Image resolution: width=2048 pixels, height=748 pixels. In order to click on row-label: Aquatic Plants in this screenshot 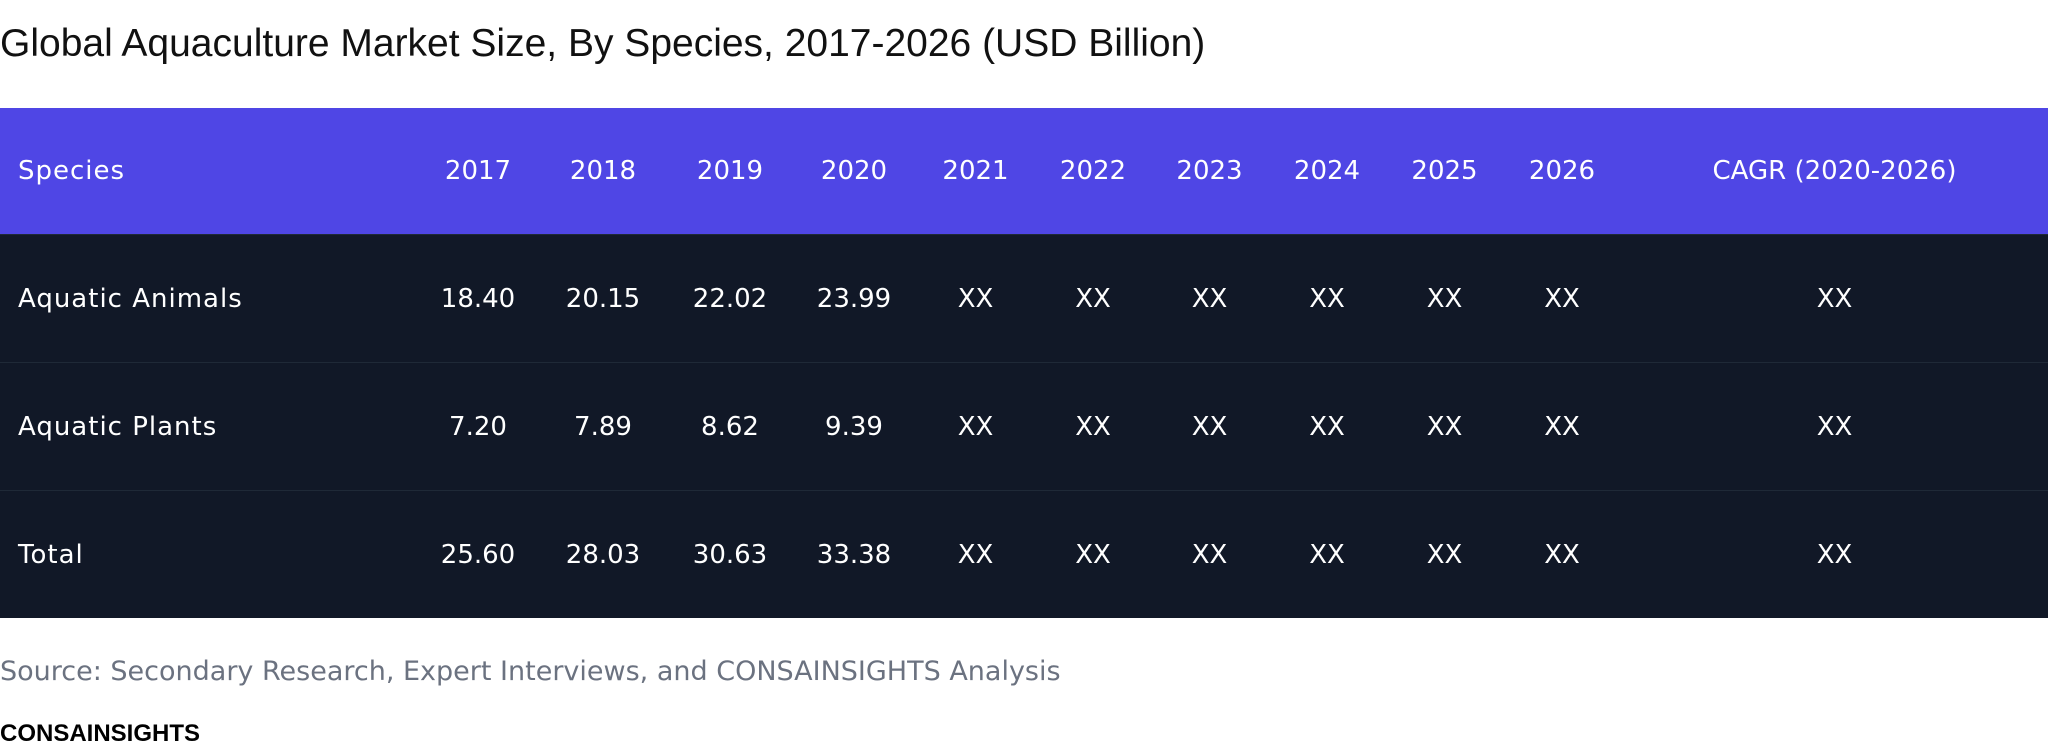, I will do `click(209, 426)`.